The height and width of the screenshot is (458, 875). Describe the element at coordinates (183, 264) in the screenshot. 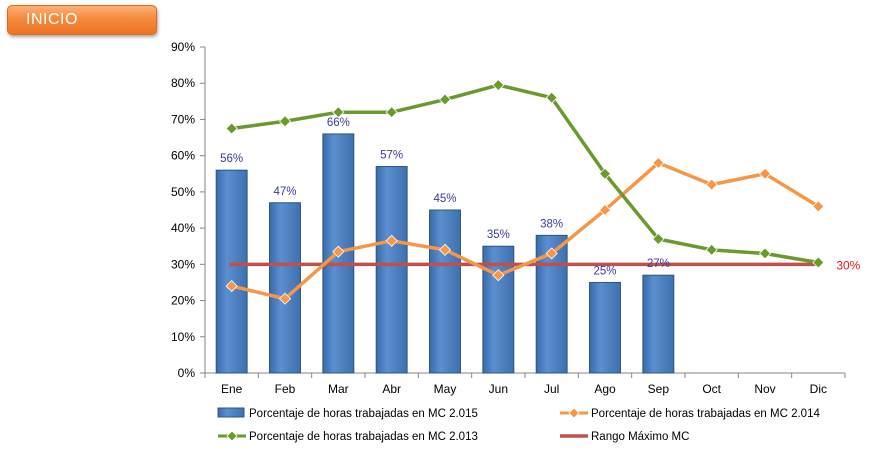

I see `y-tick-label: 30%` at that location.